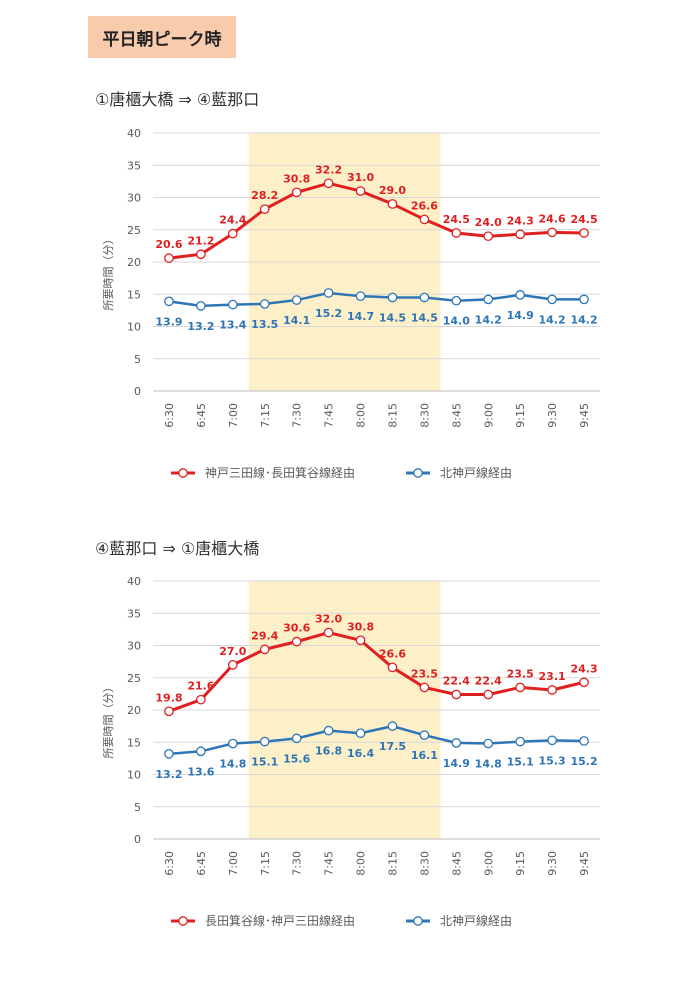 The height and width of the screenshot is (983, 700). What do you see at coordinates (168, 697) in the screenshot?
I see `data-label: 19.8` at bounding box center [168, 697].